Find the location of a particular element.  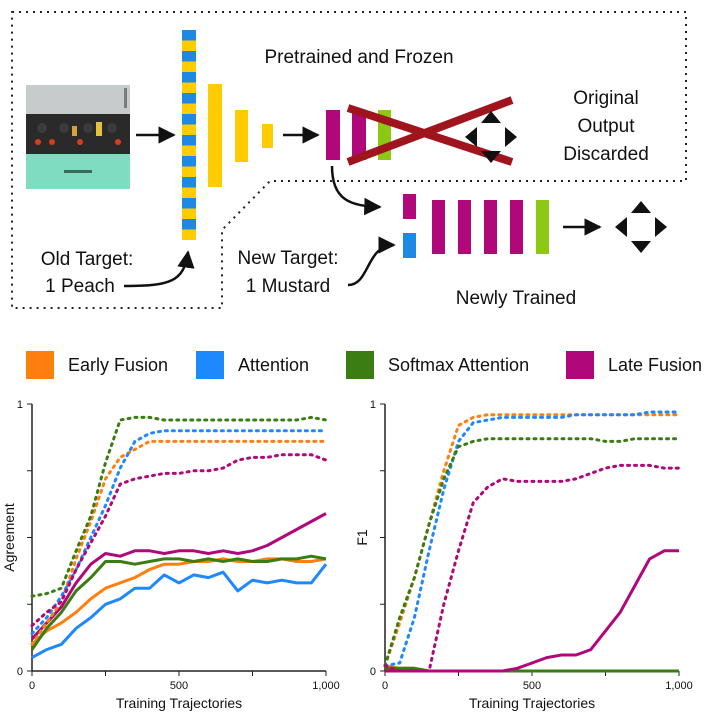

transfer-arrow is located at coordinates (356, 190).